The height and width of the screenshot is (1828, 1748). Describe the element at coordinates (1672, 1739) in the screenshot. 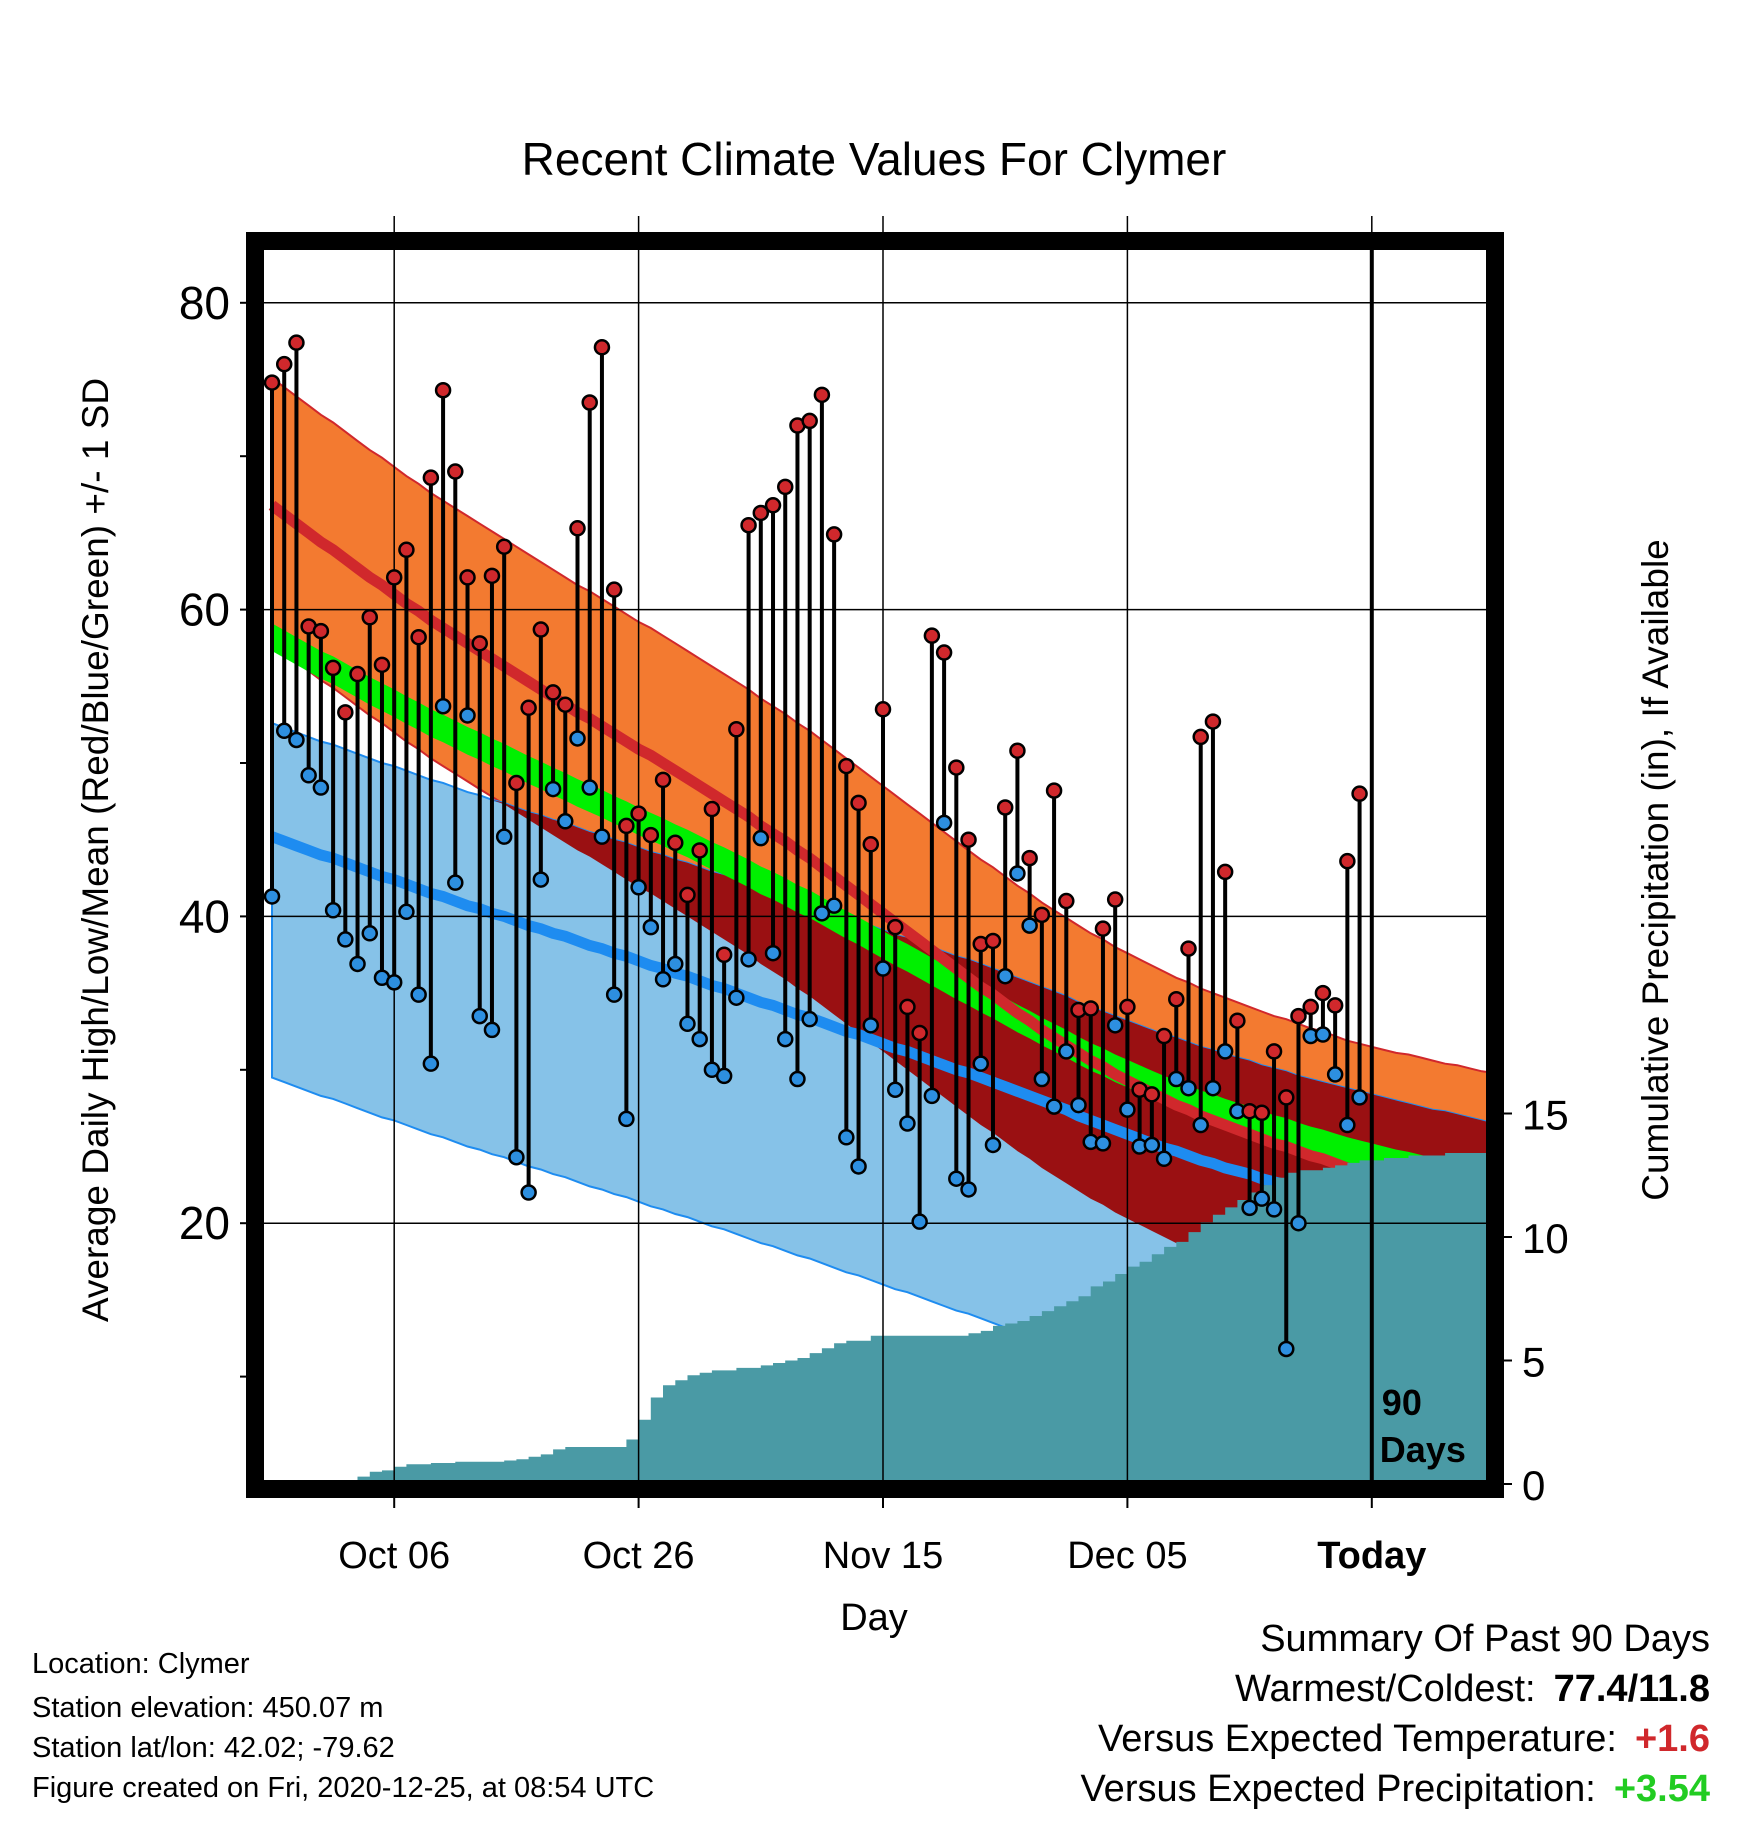

I see `temp-departure-value: +1.6` at that location.